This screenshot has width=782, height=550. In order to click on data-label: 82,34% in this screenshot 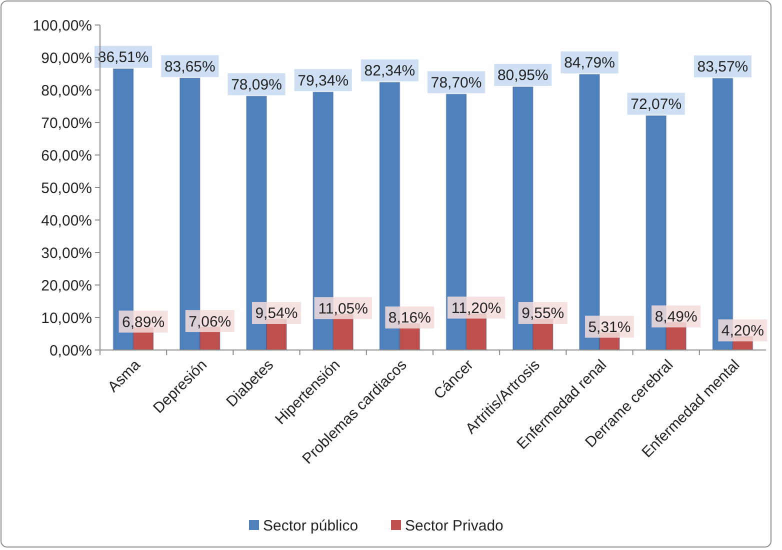, I will do `click(390, 71)`.